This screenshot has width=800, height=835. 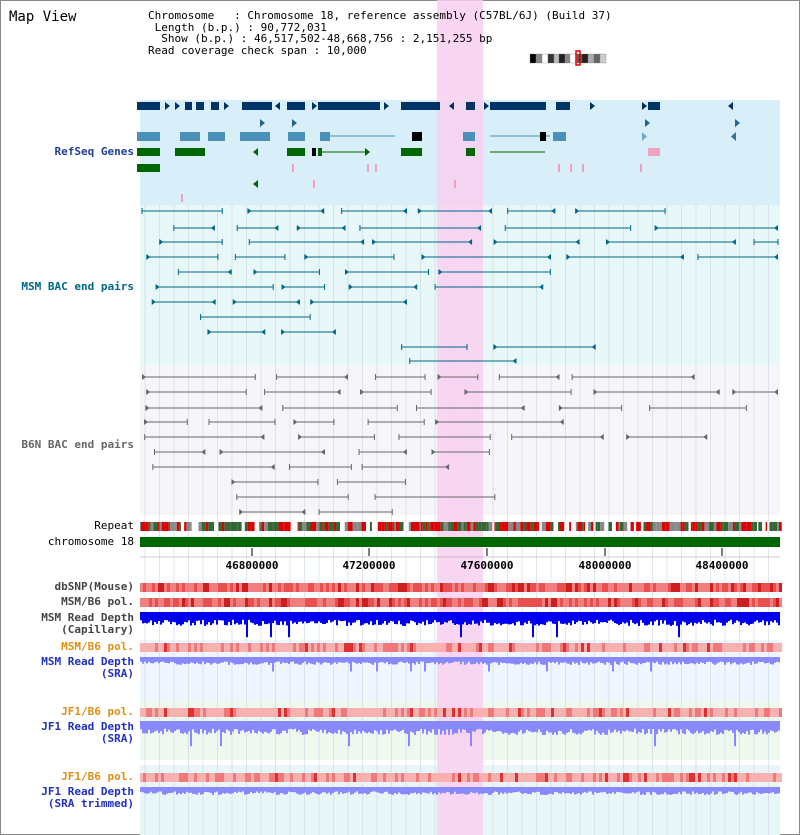 I want to click on track-label-msm-pol-1: MSM/B6 pol., so click(x=97, y=601).